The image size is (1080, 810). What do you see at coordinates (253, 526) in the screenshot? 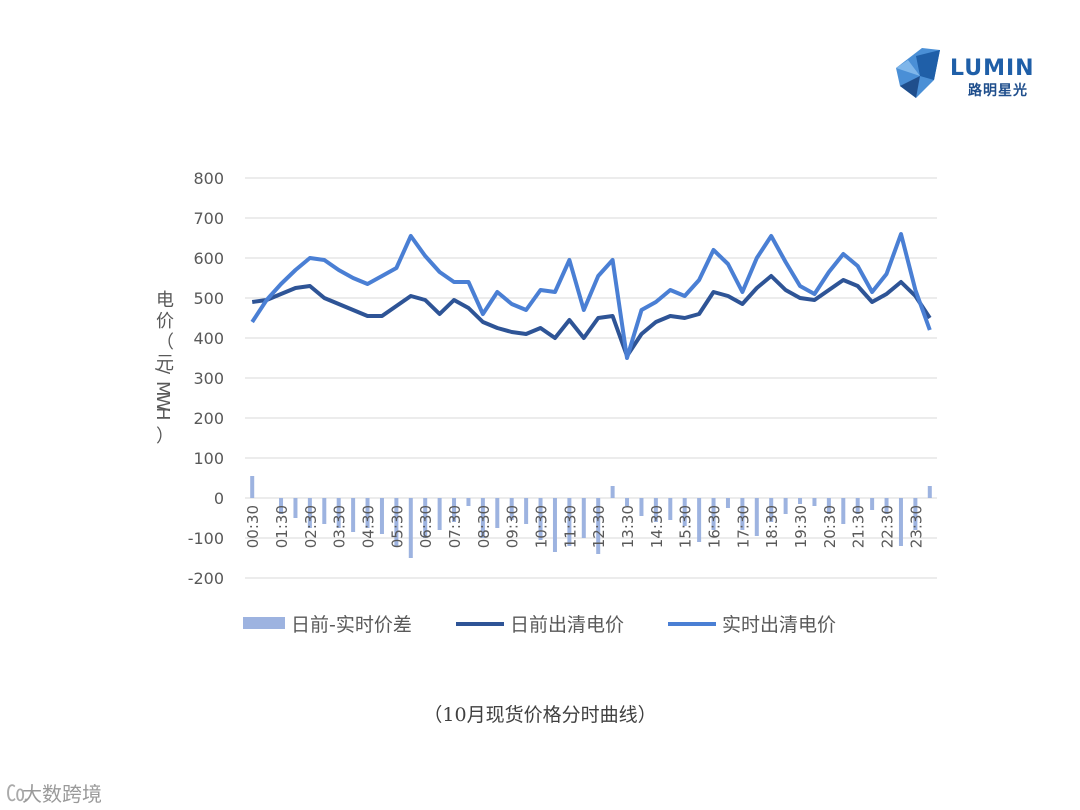
I see `x-tick-label: 00:30` at bounding box center [253, 526].